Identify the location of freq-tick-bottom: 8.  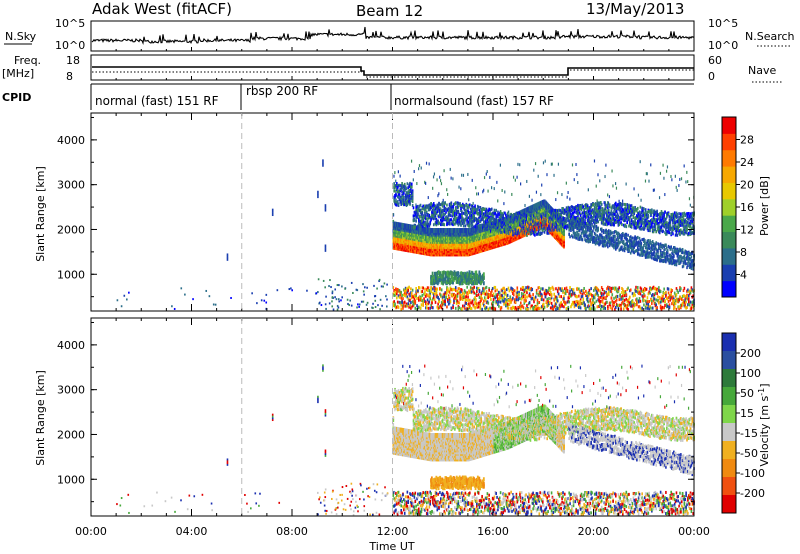
(69, 76).